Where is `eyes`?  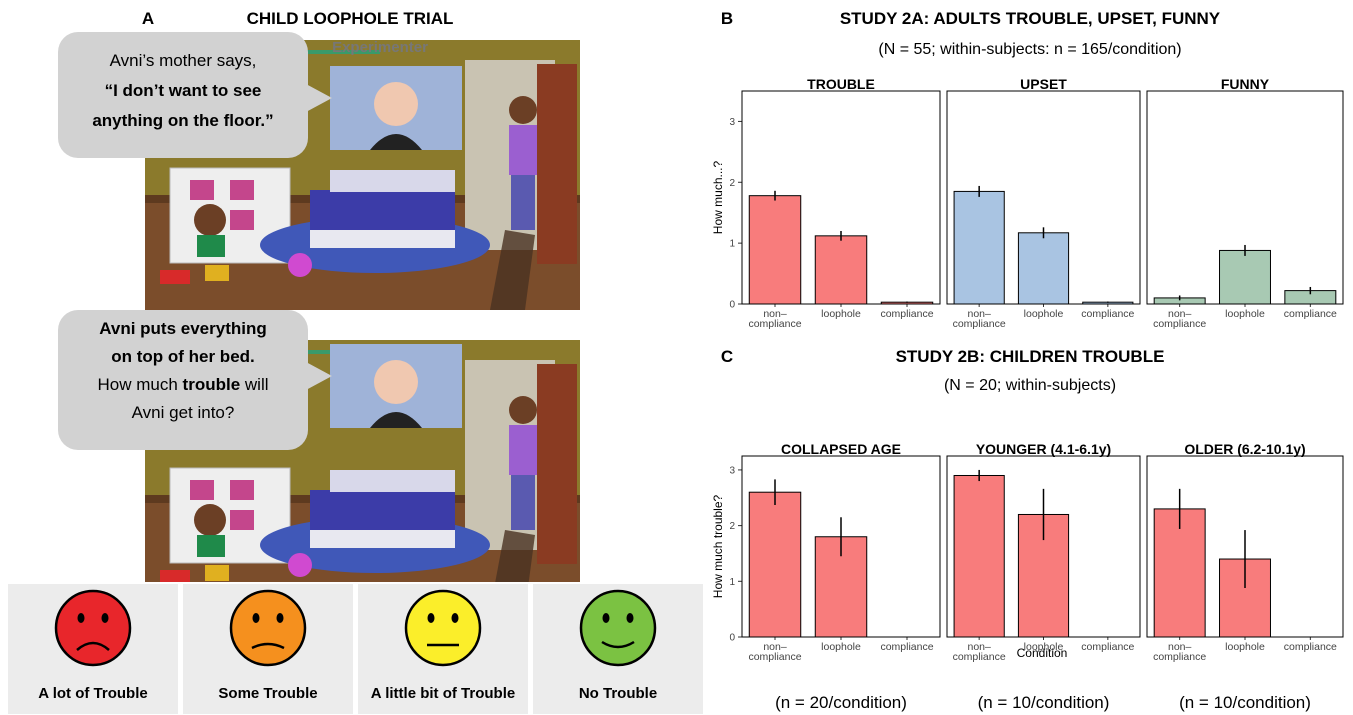 eyes is located at coordinates (355, 618).